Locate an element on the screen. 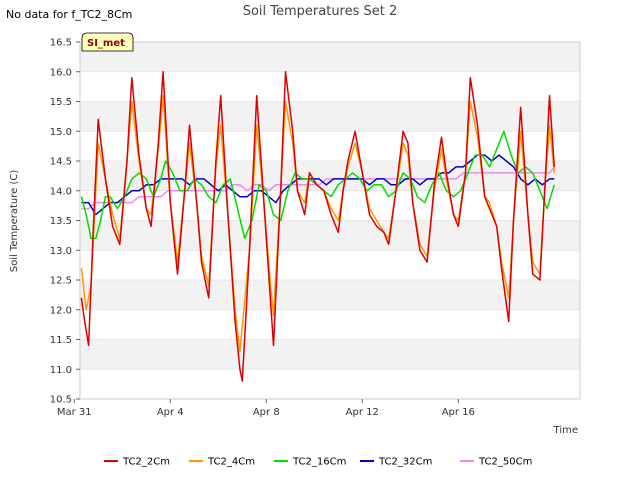  y-tick-label: 15.5 is located at coordinates (61, 102).